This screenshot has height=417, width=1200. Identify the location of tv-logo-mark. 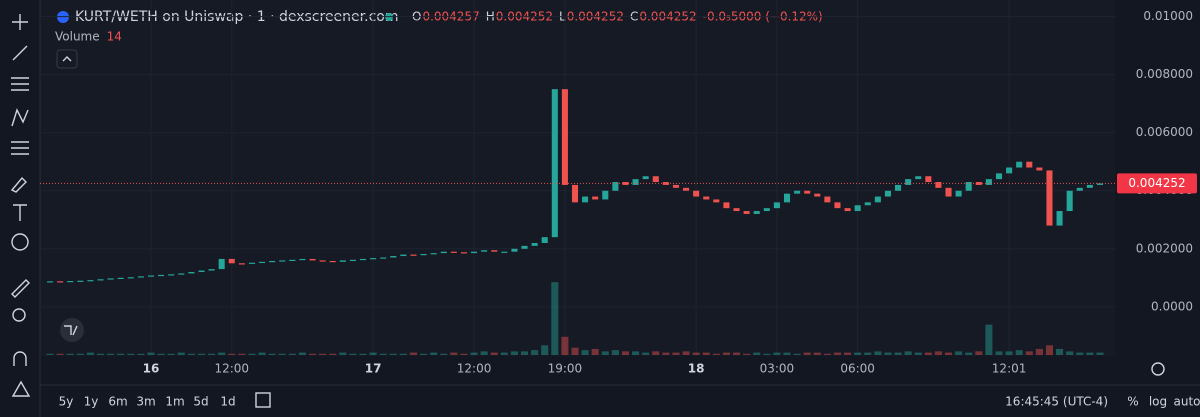
(71, 330).